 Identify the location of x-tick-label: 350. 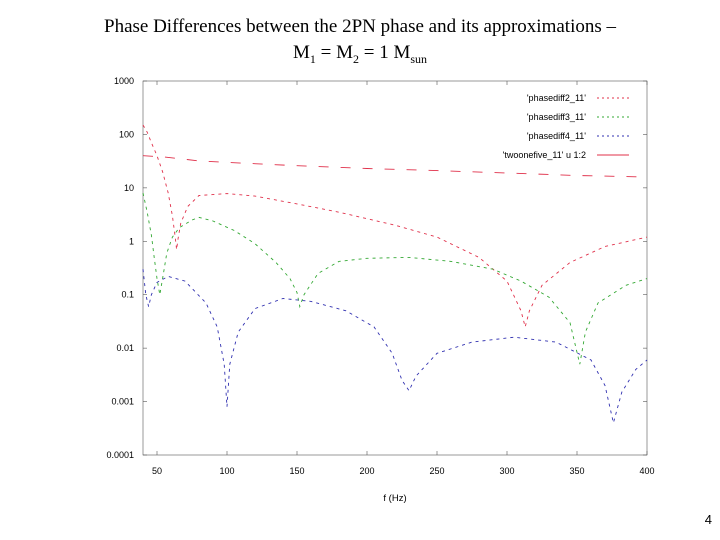
(576, 471).